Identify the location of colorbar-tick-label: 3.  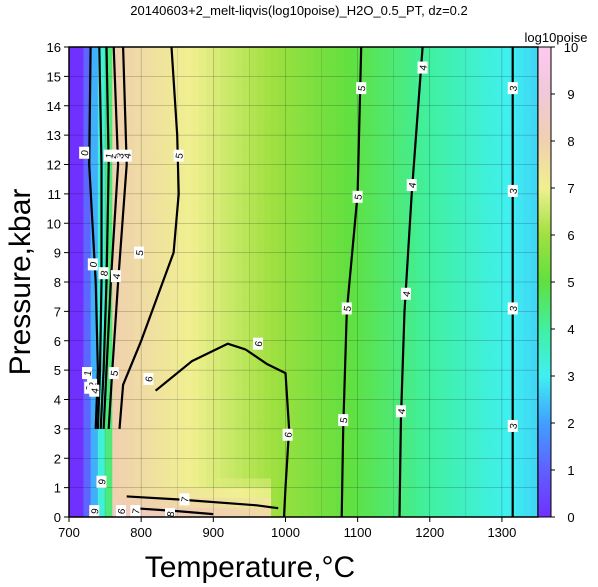
(570, 376).